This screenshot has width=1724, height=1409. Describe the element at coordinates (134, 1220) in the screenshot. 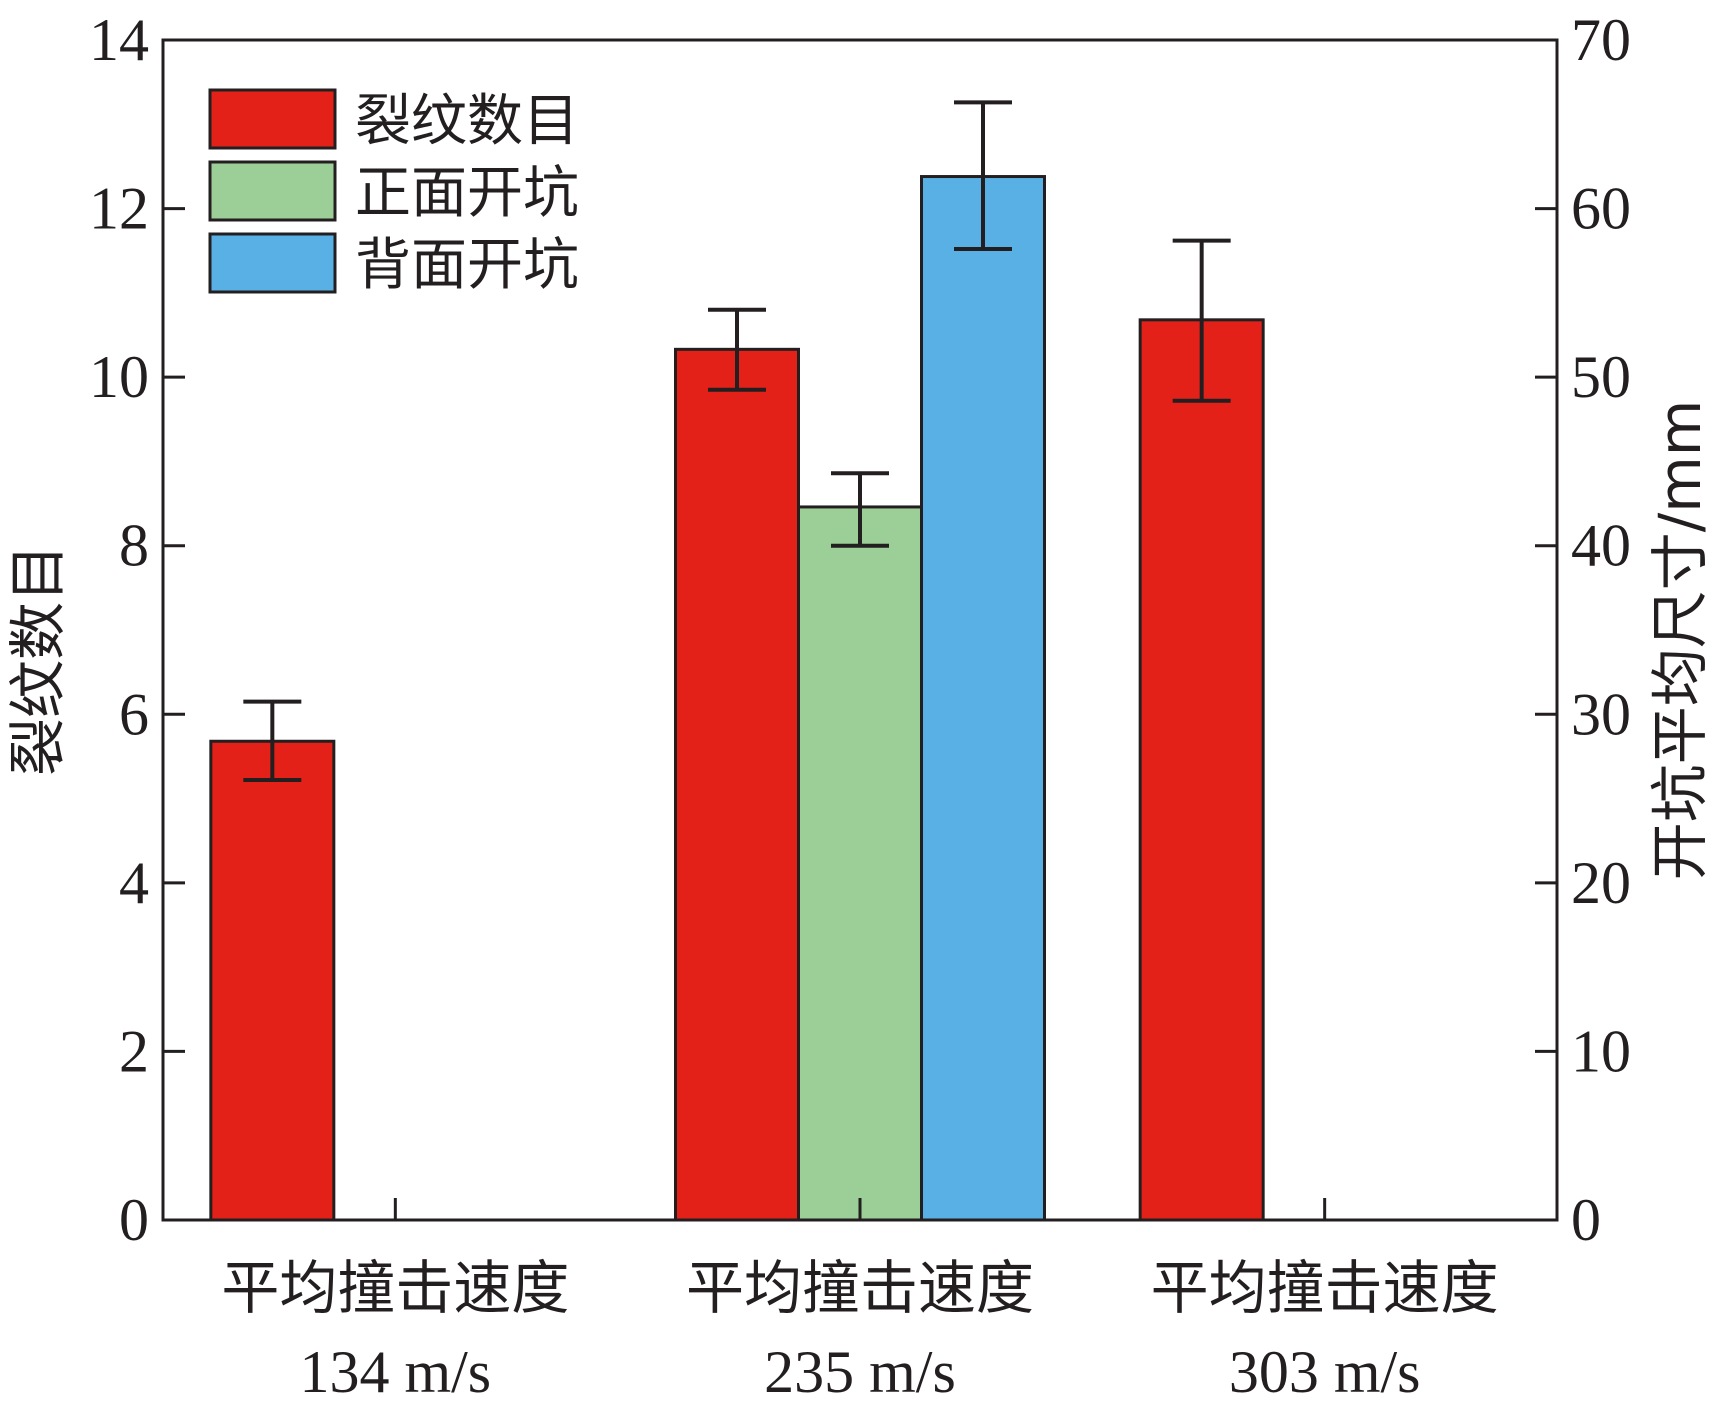

I see `y-left-tick-label: 0` at that location.